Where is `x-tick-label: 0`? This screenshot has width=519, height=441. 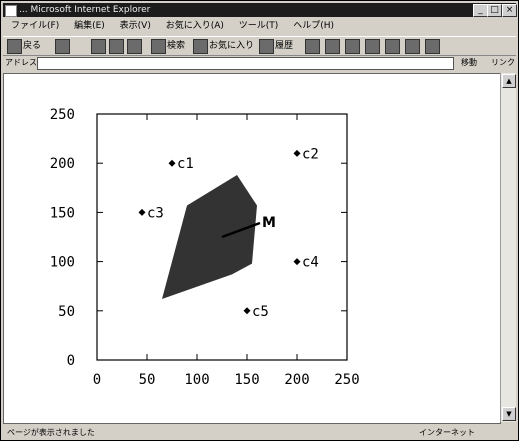 x-tick-label: 0 is located at coordinates (97, 380).